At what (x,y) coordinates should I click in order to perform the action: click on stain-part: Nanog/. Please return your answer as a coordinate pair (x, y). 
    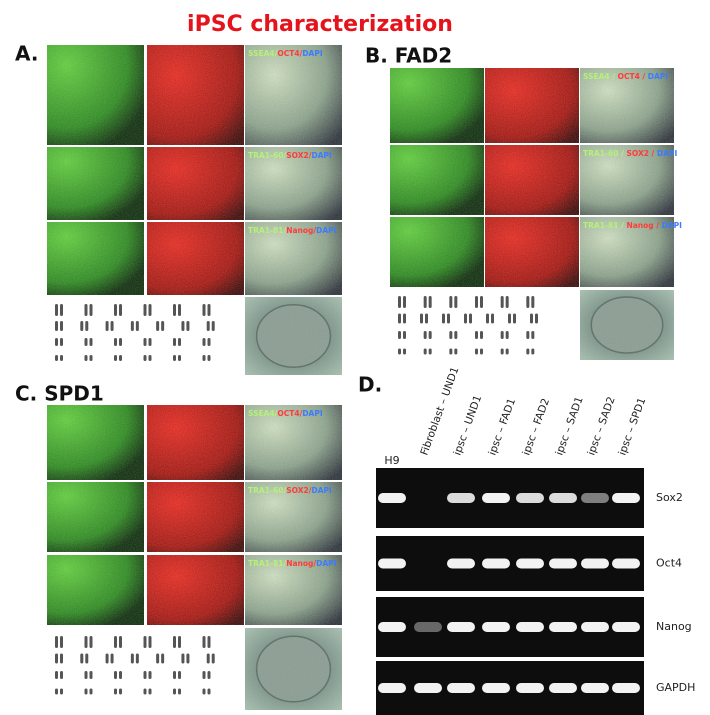
    Looking at the image, I should click on (301, 230).